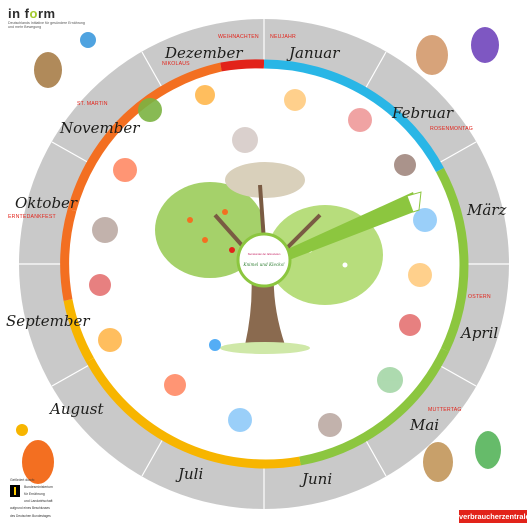  I want to click on arc-autumn-orange, so click(68, 254).